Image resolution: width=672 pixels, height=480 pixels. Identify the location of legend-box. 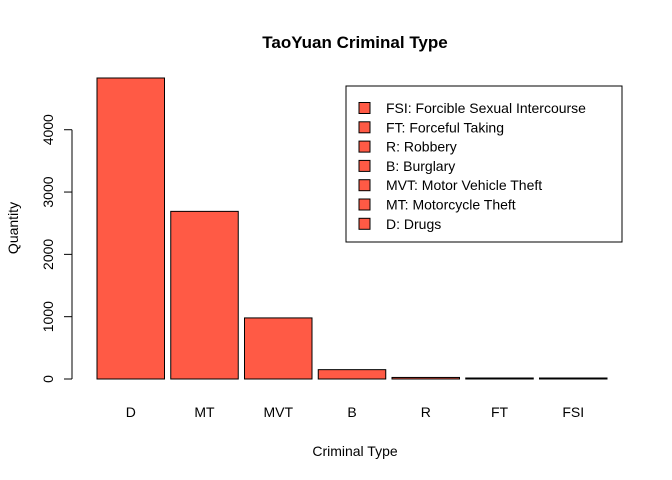
(484, 164).